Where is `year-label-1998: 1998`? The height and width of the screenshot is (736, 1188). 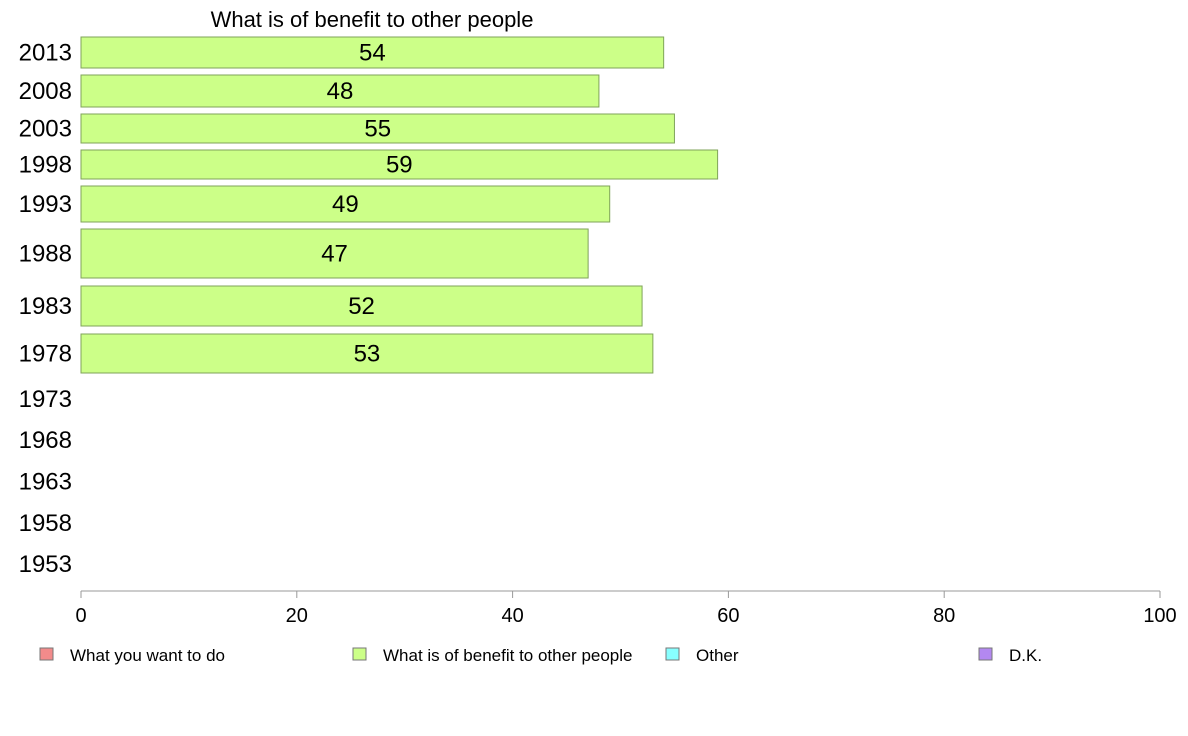
year-label-1998: 1998 is located at coordinates (45, 165).